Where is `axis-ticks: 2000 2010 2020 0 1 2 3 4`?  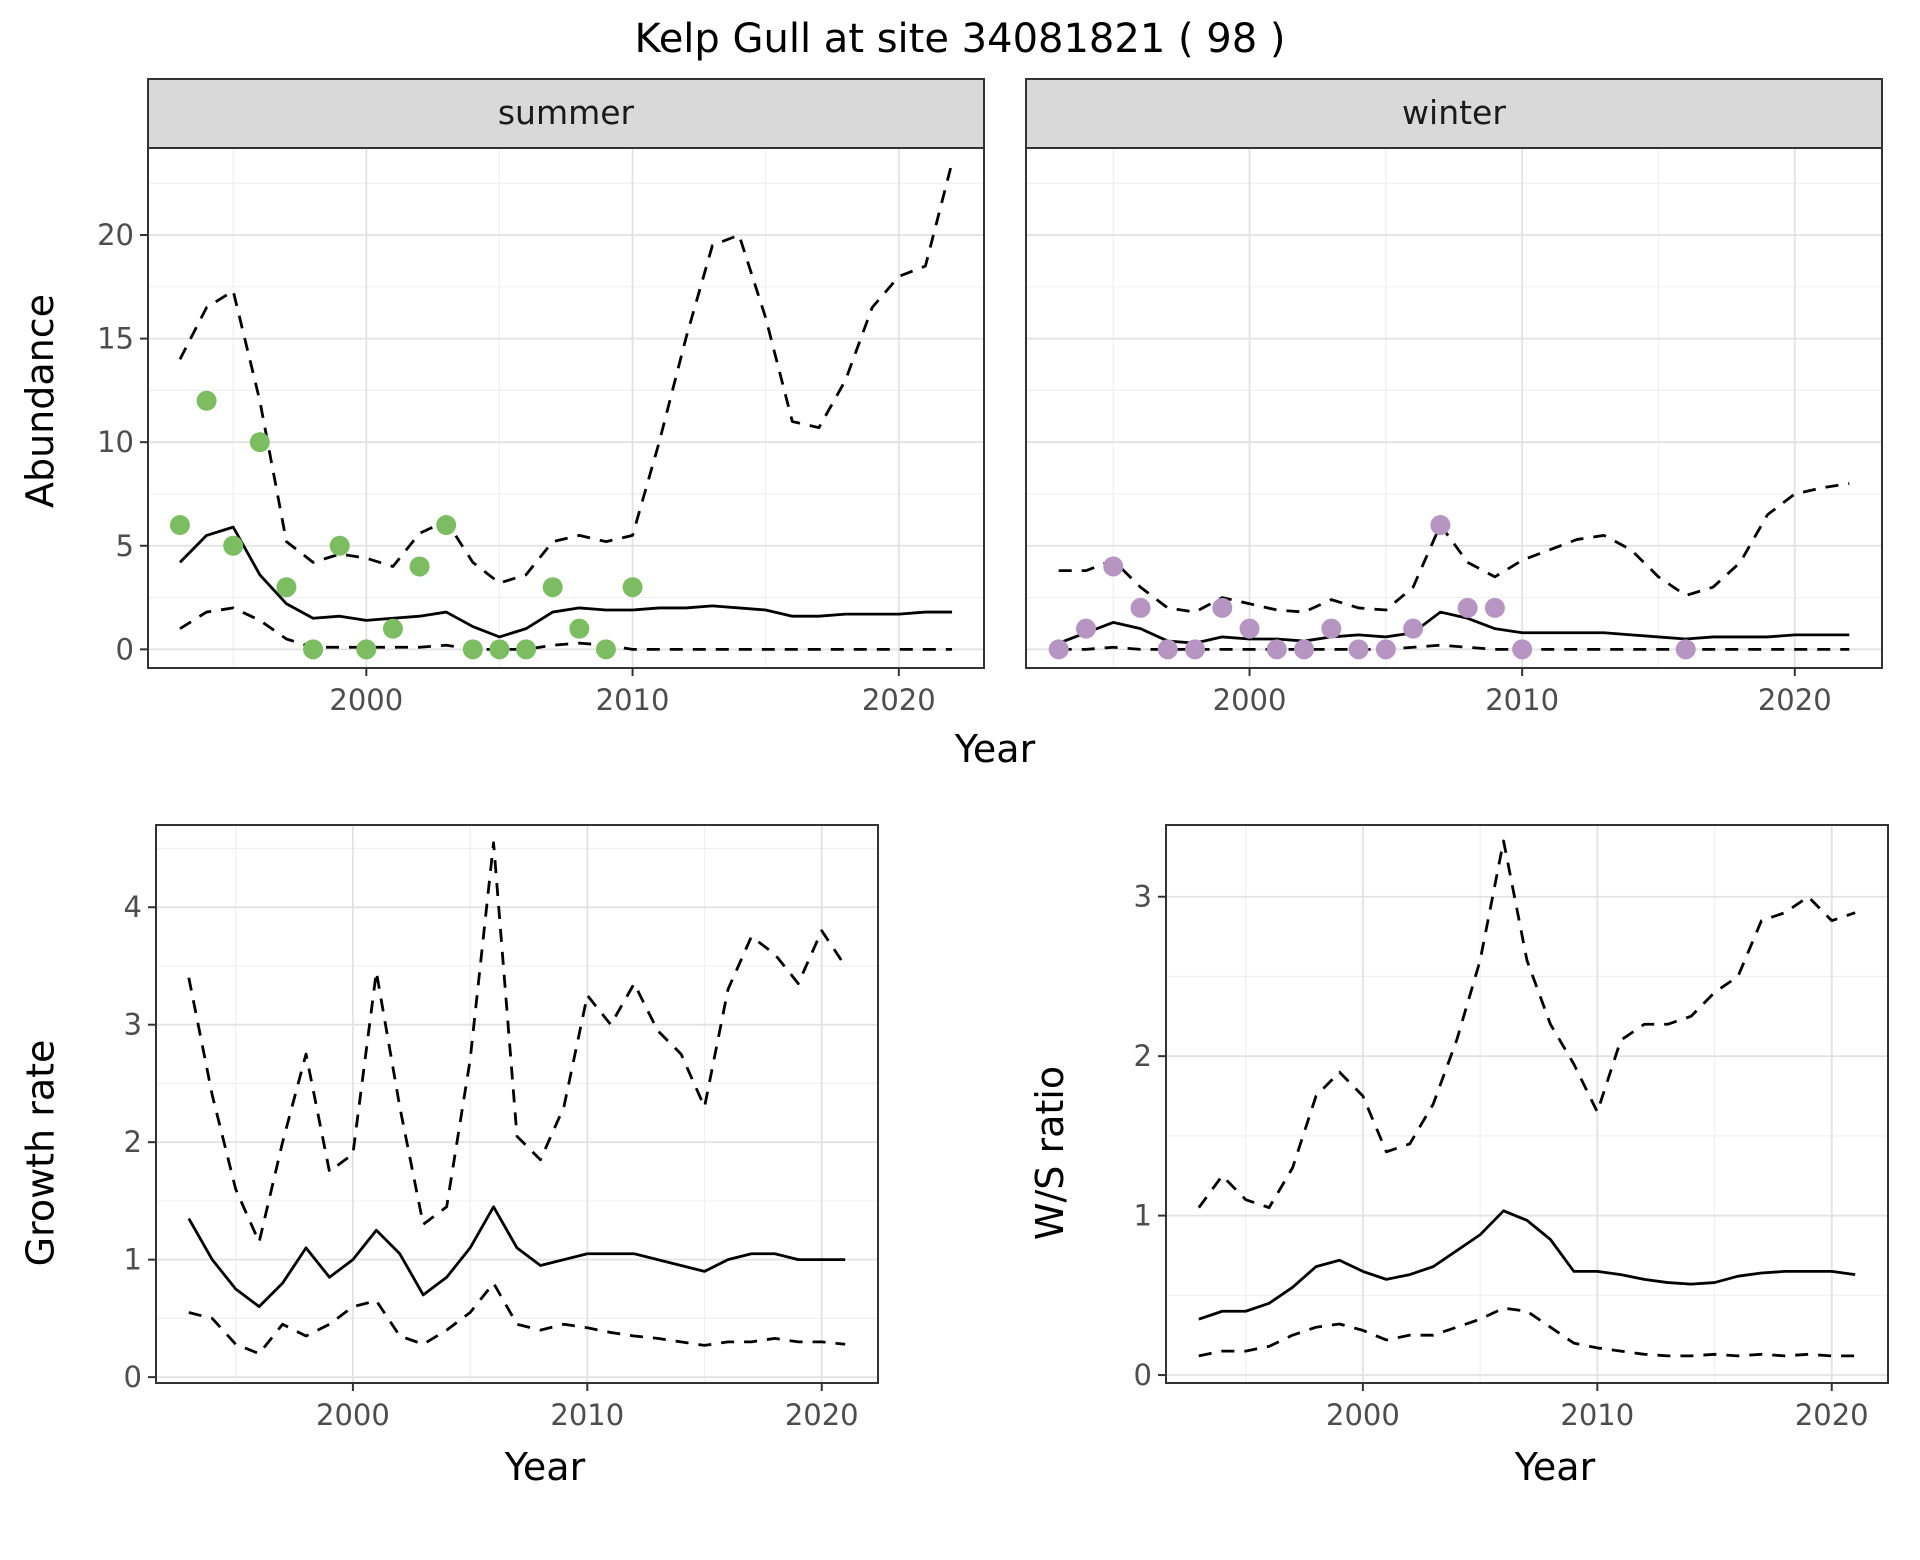 axis-ticks: 2000 2010 2020 0 1 2 3 4 is located at coordinates (491, 1161).